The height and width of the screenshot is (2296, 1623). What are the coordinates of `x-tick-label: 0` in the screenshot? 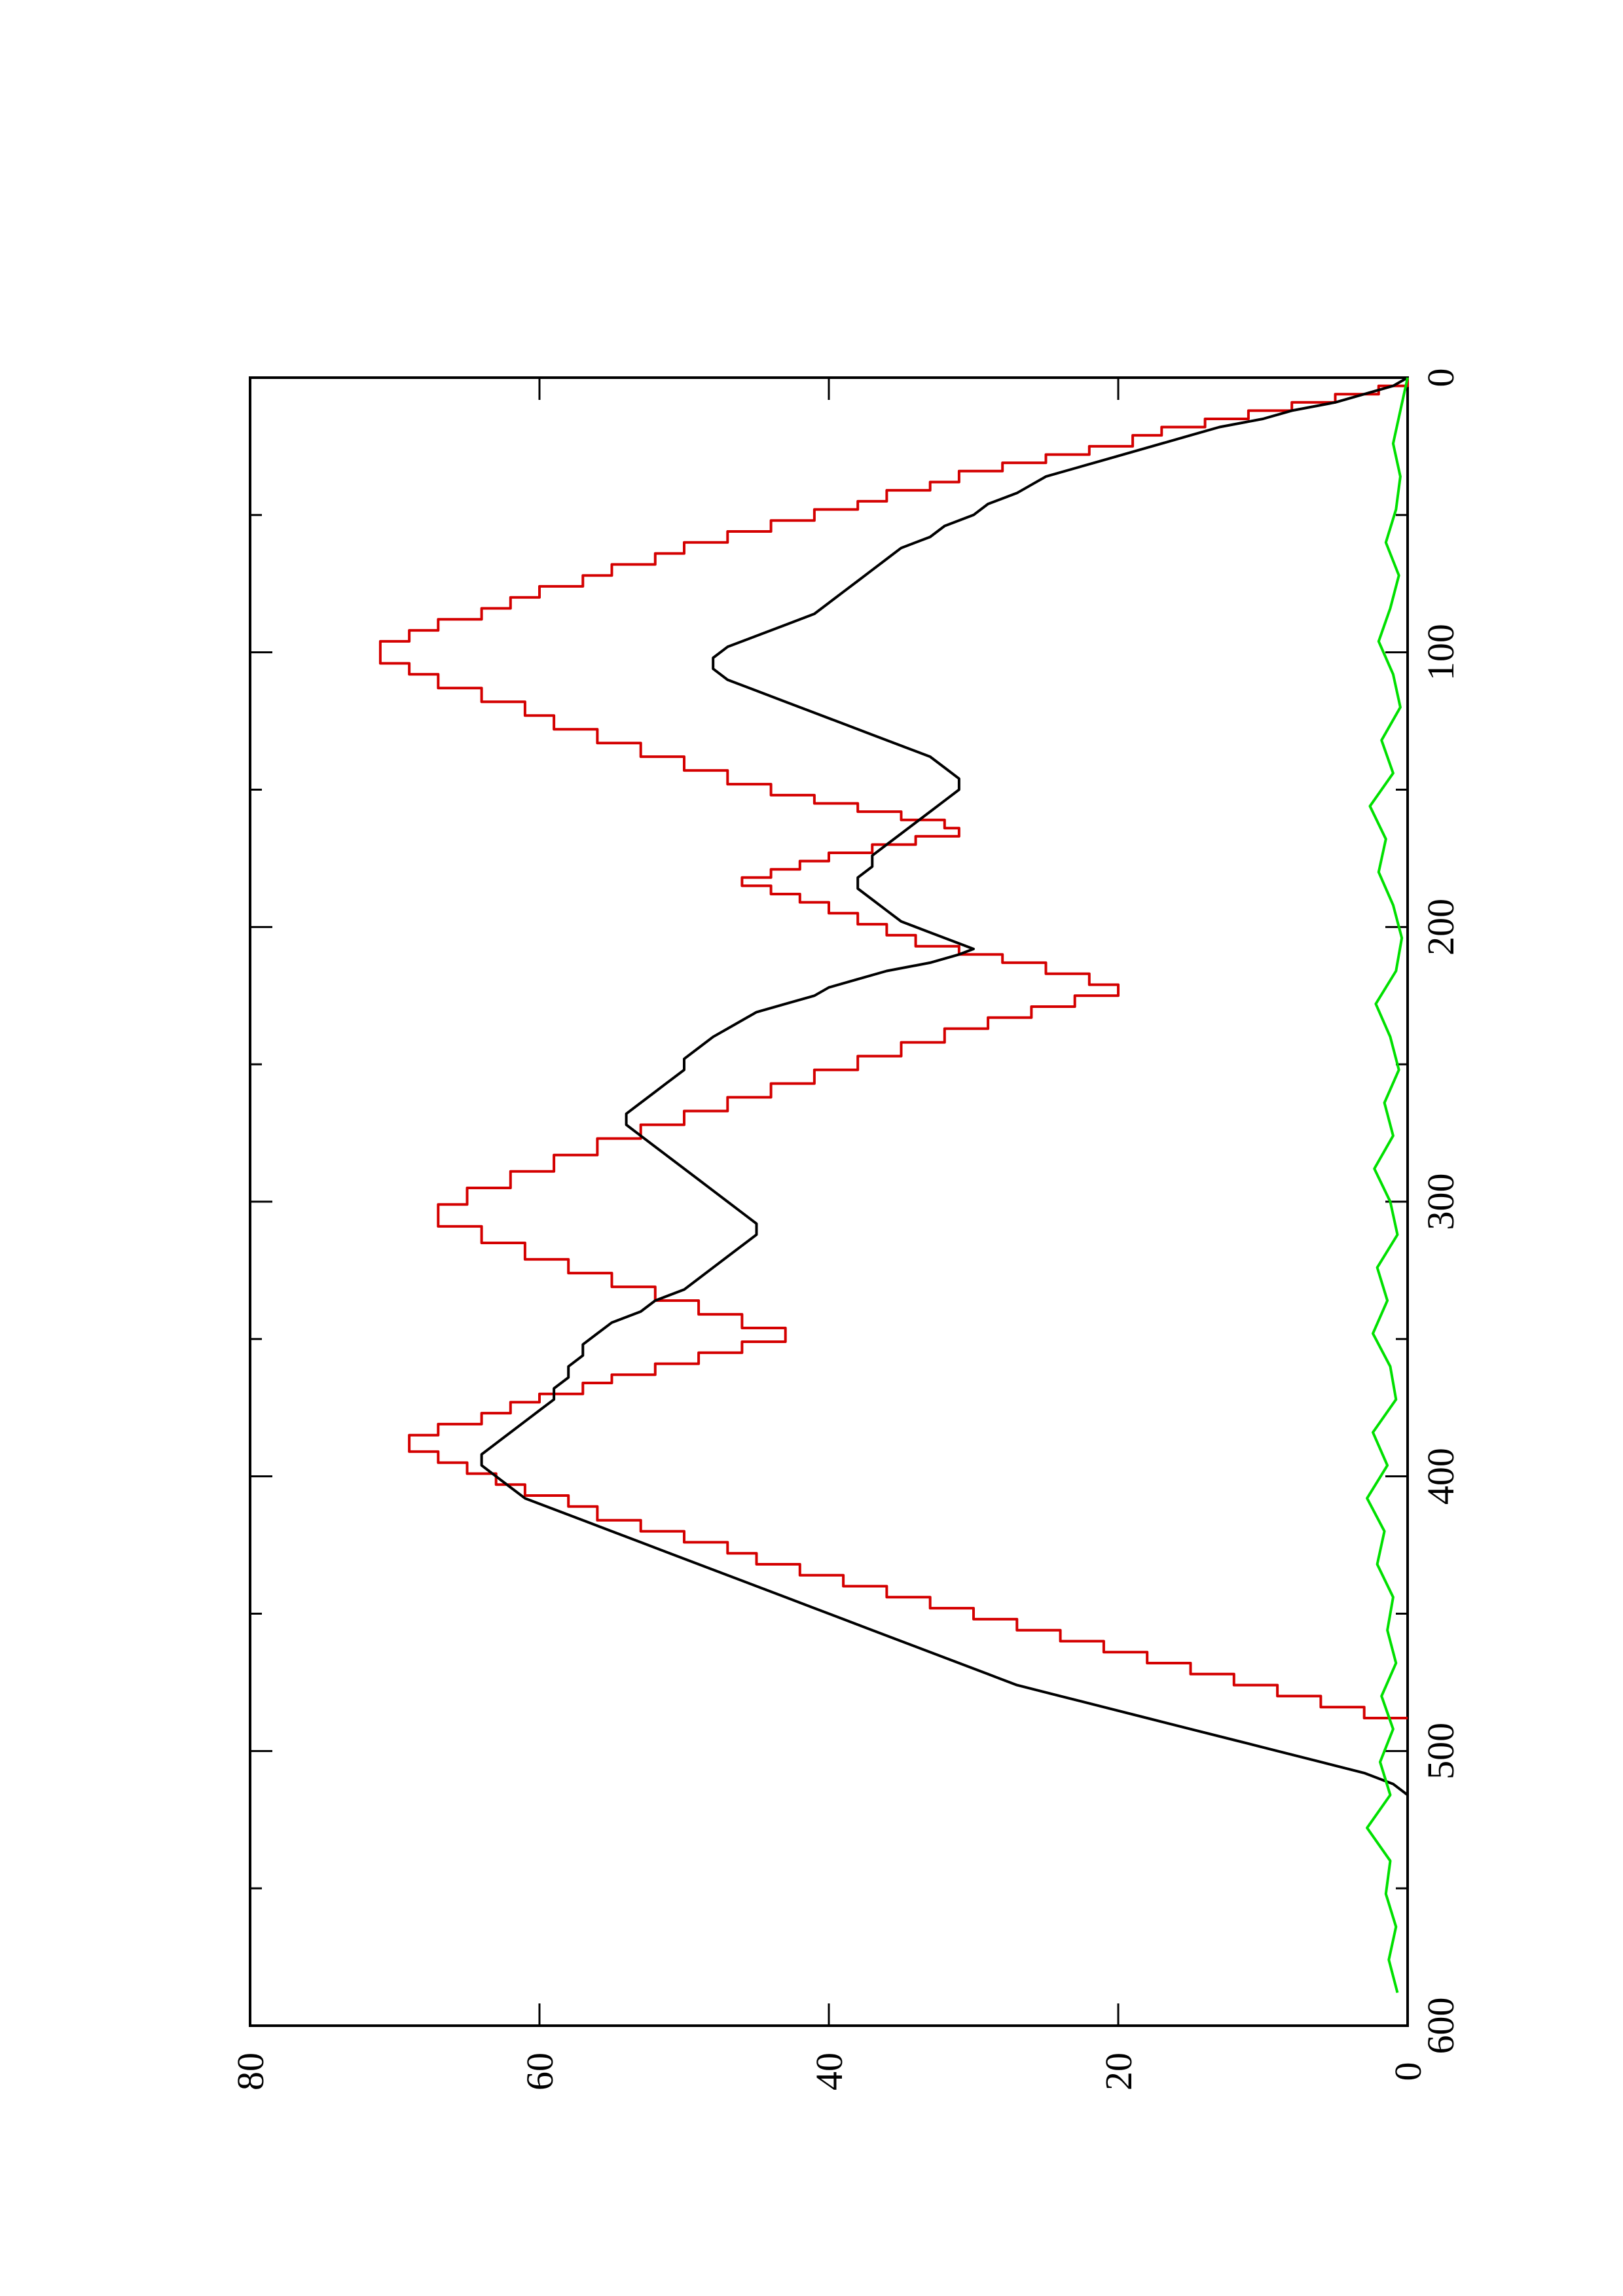 It's located at (1440, 377).